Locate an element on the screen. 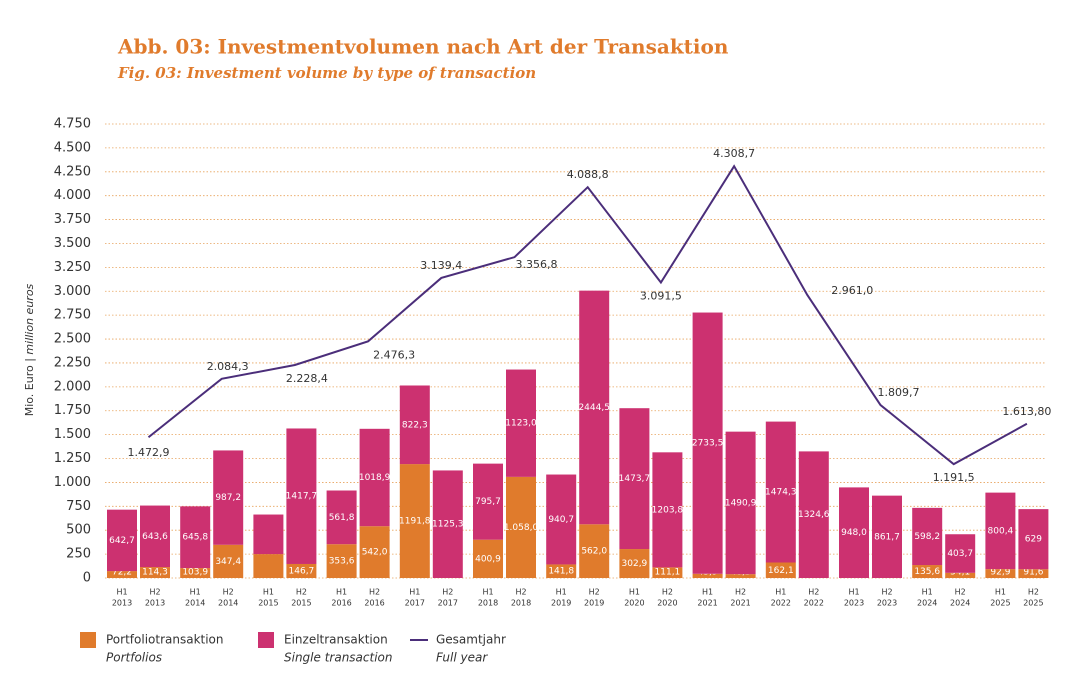 Image resolution: width=1080 pixels, height=675 pixels. line-label: 3.139,4 is located at coordinates (441, 265).